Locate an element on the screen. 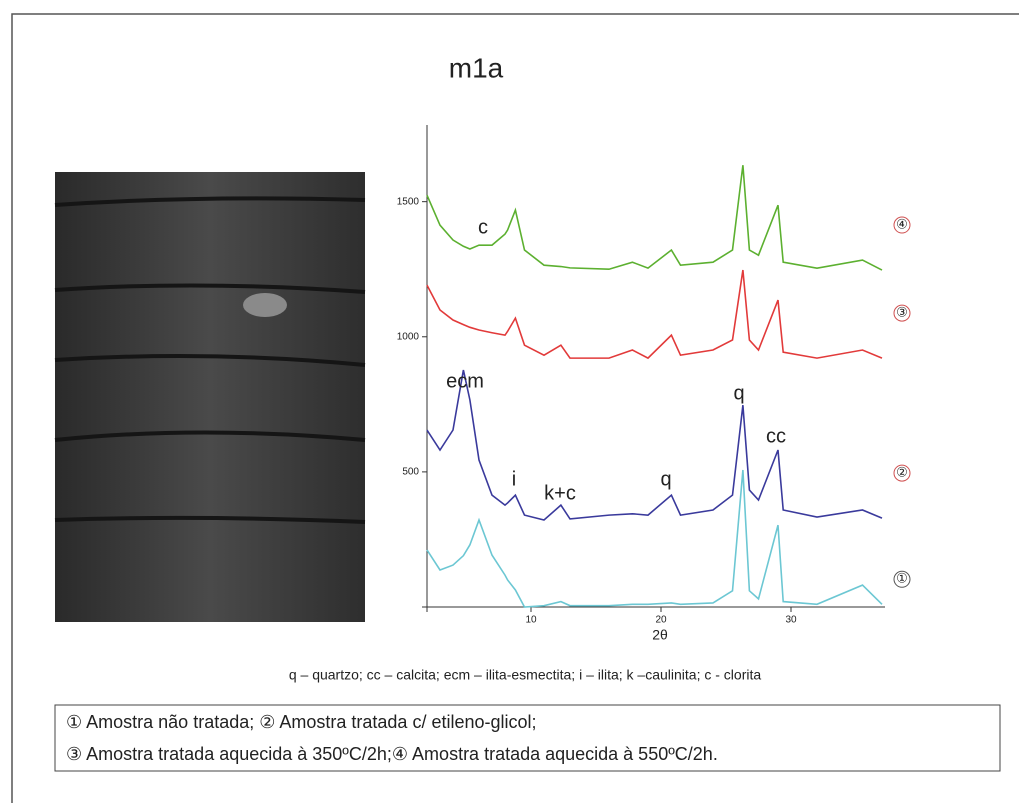 The height and width of the screenshot is (803, 1019). series-label: ③ is located at coordinates (902, 312).